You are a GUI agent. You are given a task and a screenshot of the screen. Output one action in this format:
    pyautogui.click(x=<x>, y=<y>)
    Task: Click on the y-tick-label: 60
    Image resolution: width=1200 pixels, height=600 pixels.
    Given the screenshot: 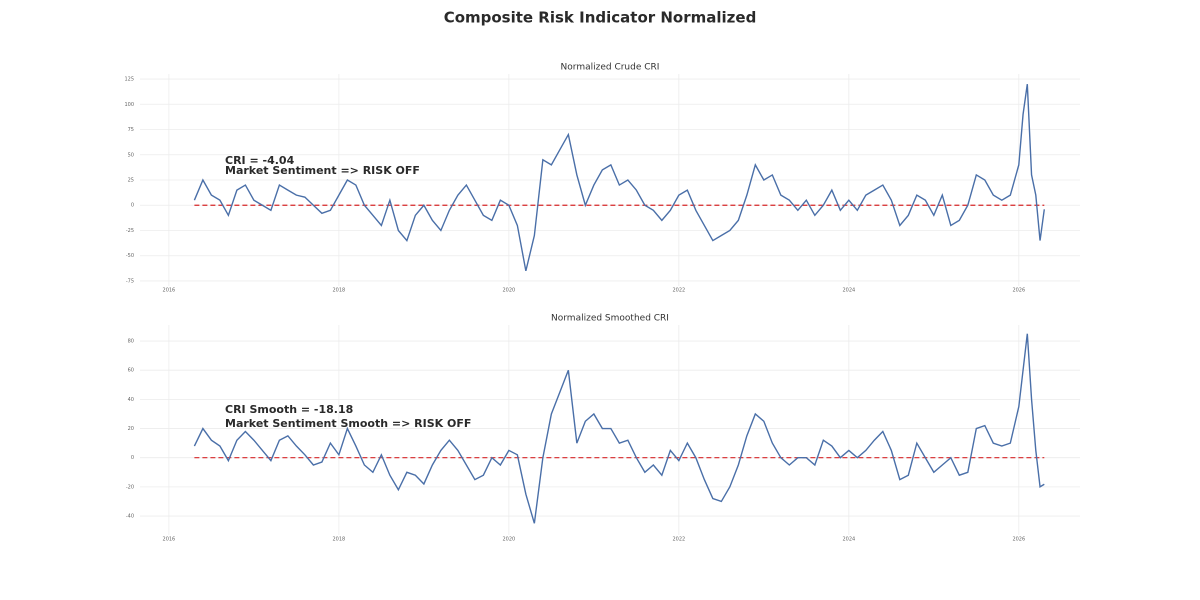 What is the action you would take?
    pyautogui.click(x=131, y=371)
    